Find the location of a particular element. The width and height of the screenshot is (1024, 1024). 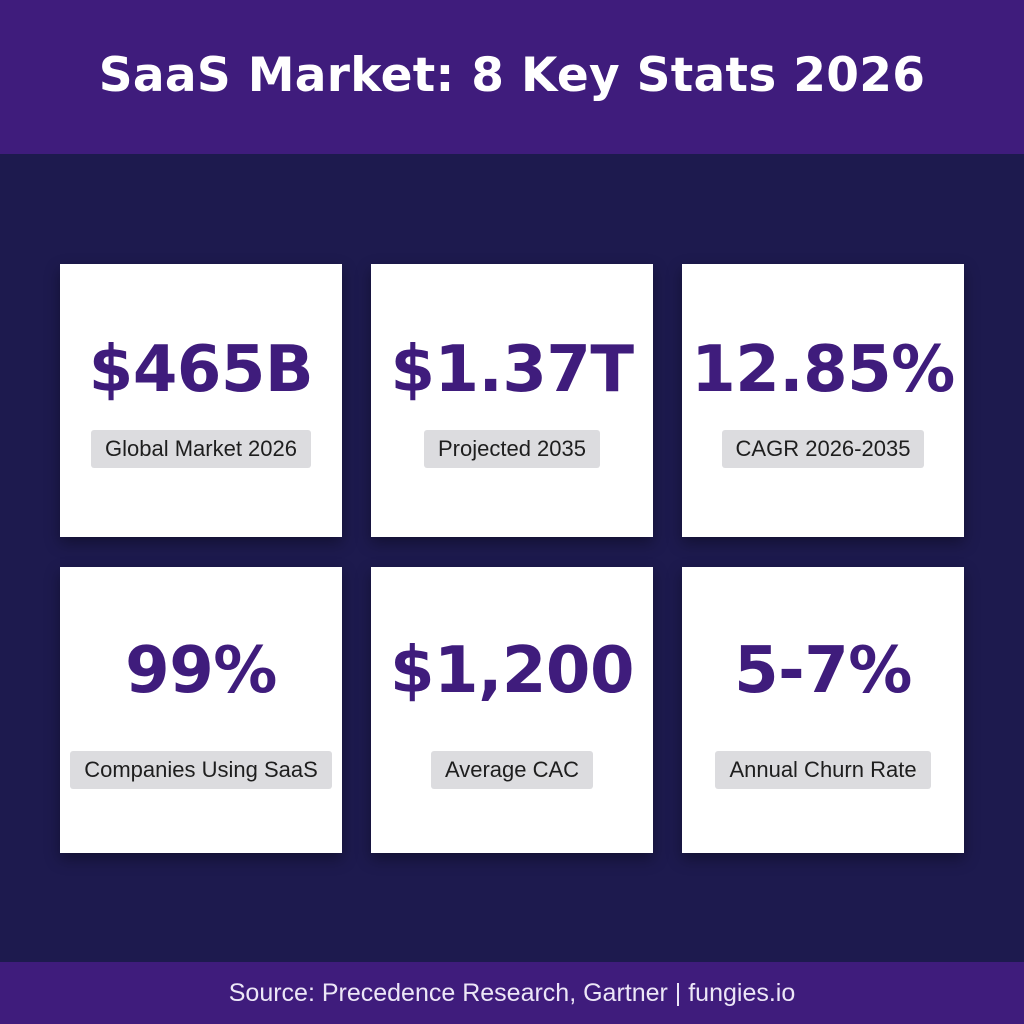

stat-label: Projected 2035 is located at coordinates (512, 449).